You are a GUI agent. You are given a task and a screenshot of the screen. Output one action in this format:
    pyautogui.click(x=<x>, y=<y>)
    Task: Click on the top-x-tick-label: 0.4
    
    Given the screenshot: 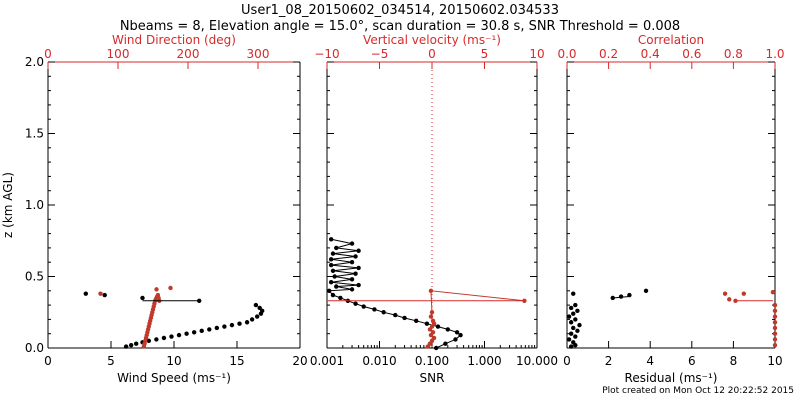 What is the action you would take?
    pyautogui.click(x=650, y=54)
    